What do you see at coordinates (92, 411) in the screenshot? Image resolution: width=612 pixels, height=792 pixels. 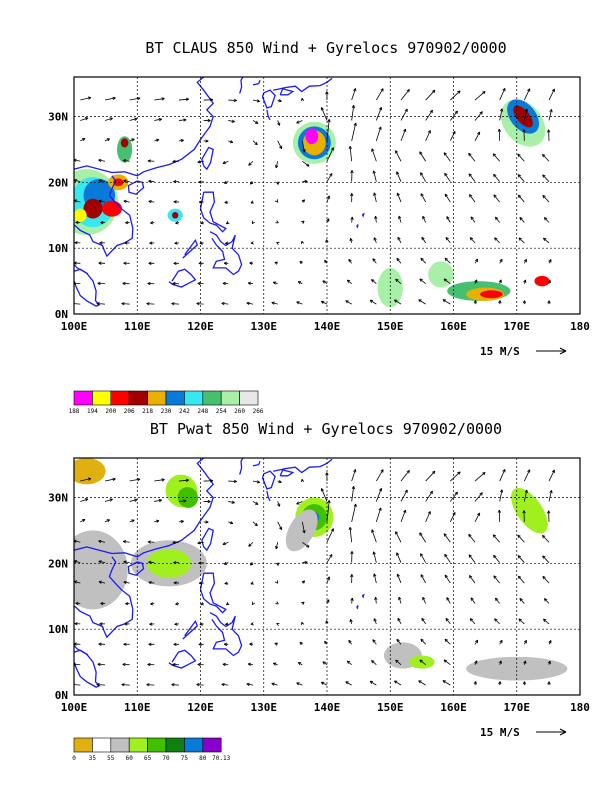 I see `colorbar-label: 194` at bounding box center [92, 411].